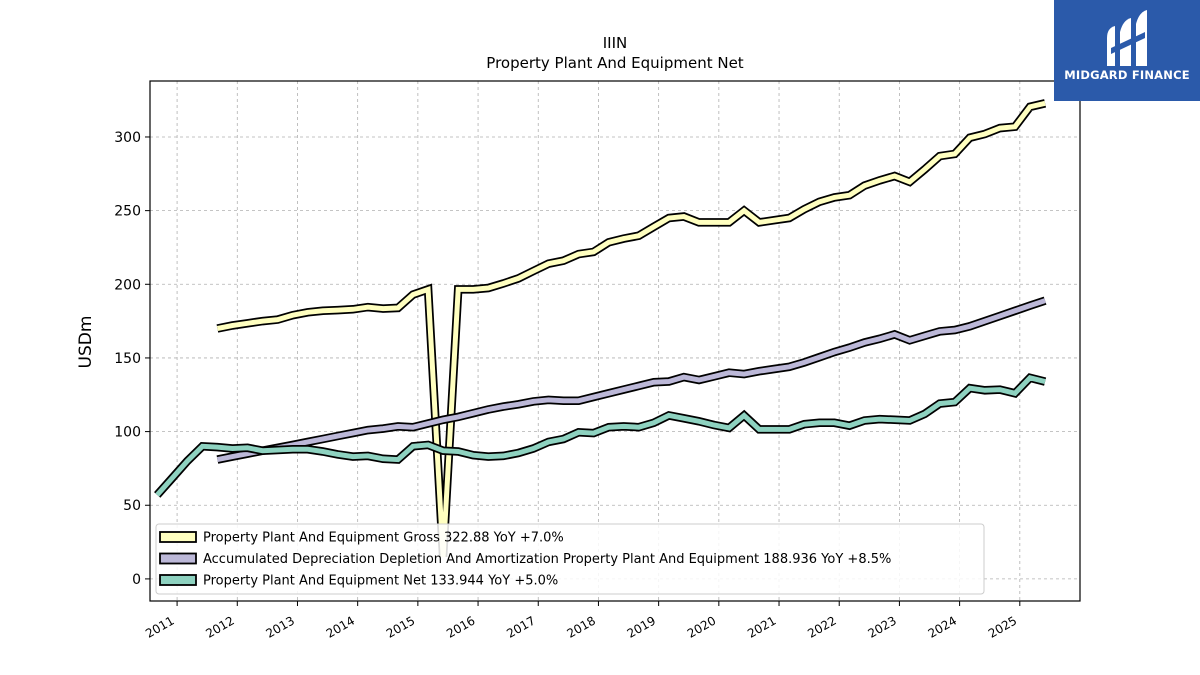 The image size is (1200, 675). What do you see at coordinates (127, 359) in the screenshot?
I see `y-tick-label: 150` at bounding box center [127, 359].